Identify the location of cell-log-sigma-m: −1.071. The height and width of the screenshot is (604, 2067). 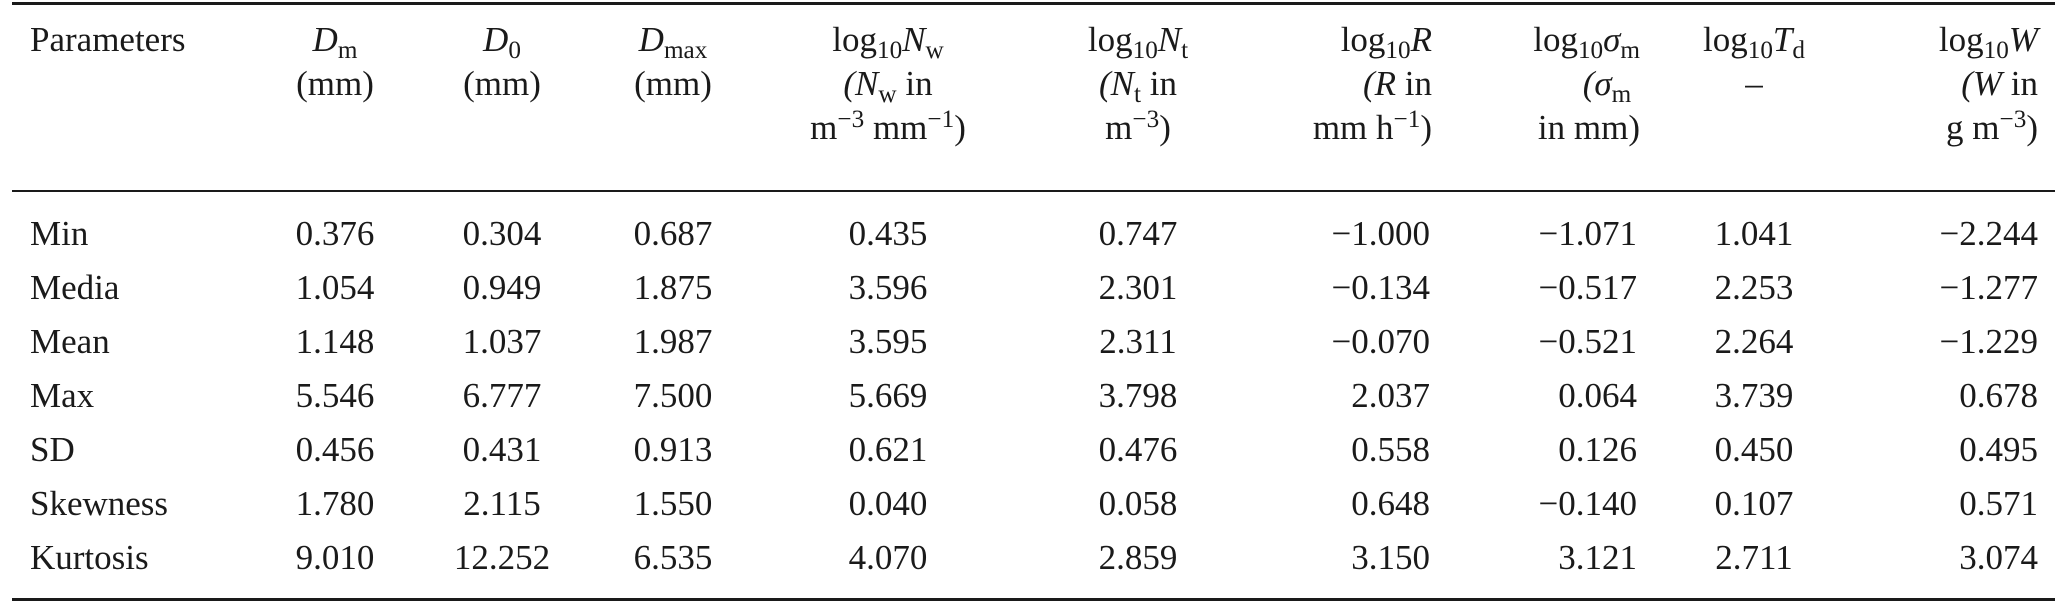
(1588, 233).